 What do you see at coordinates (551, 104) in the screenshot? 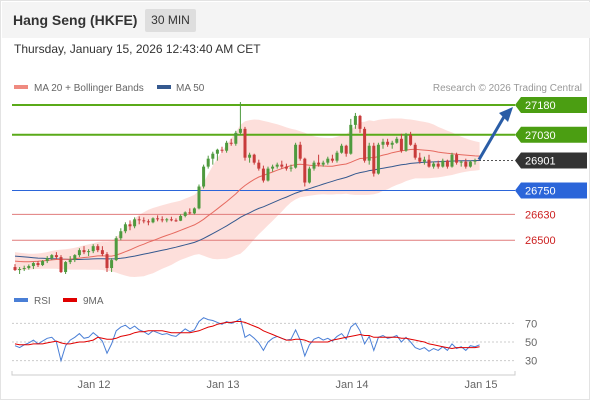
I see `resistance-label-box` at bounding box center [551, 104].